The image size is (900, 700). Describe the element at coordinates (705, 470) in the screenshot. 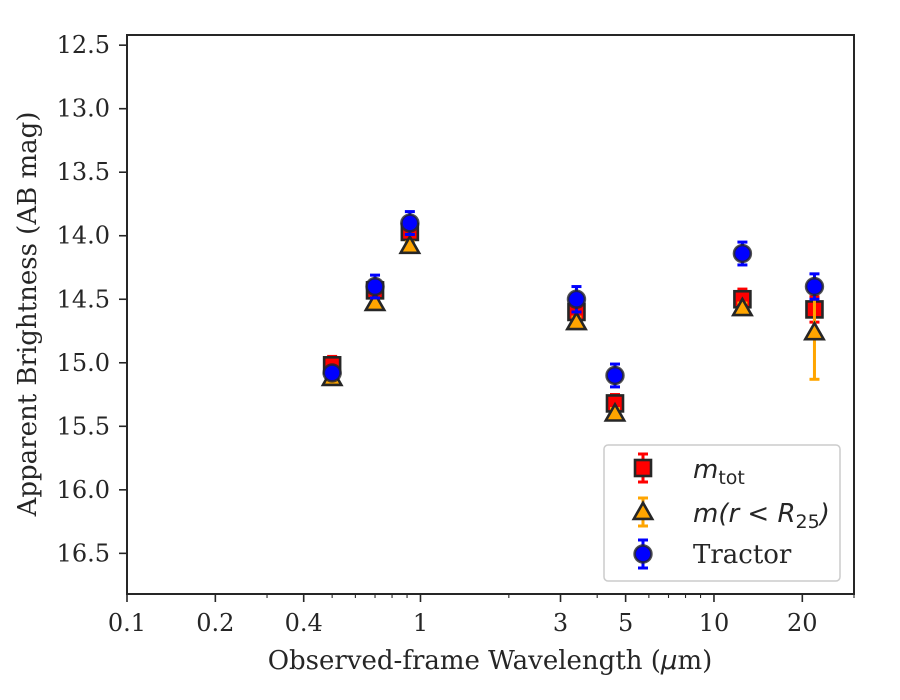

I see `legend-item-m-tot-main: m` at that location.